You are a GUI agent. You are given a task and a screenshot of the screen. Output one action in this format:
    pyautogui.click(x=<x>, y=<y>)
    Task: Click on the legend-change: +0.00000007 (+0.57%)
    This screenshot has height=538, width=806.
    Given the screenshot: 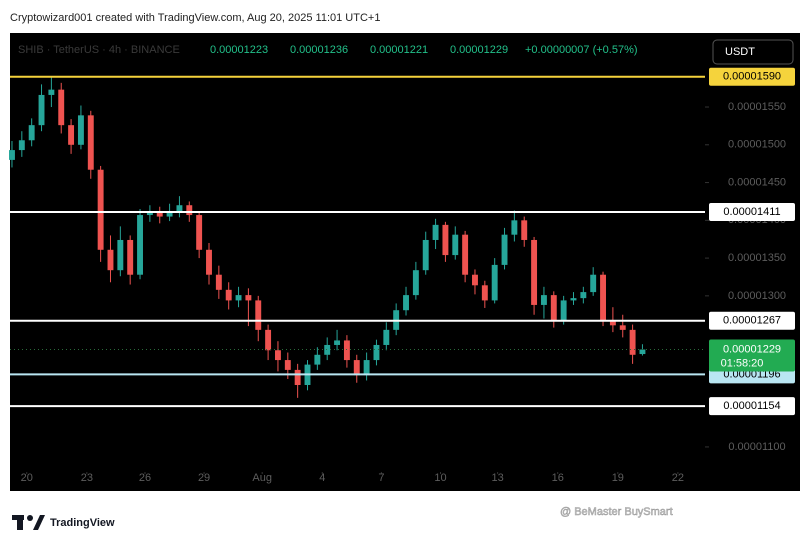 What is the action you would take?
    pyautogui.click(x=581, y=50)
    